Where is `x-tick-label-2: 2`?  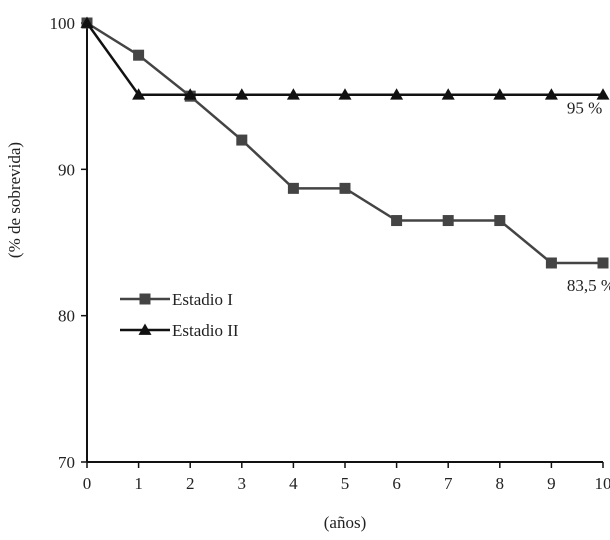
x-tick-label-2: 2 is located at coordinates (190, 483).